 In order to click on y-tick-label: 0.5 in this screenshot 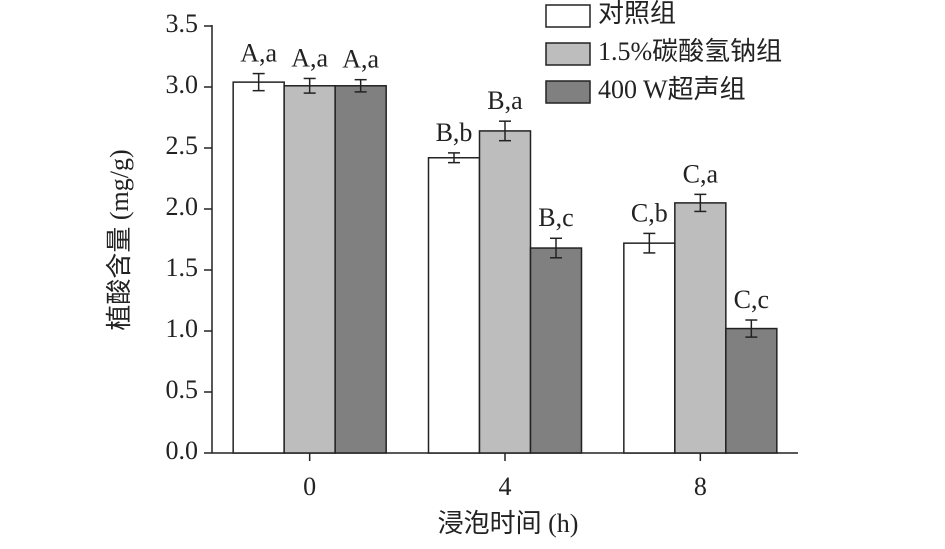, I will do `click(182, 389)`.